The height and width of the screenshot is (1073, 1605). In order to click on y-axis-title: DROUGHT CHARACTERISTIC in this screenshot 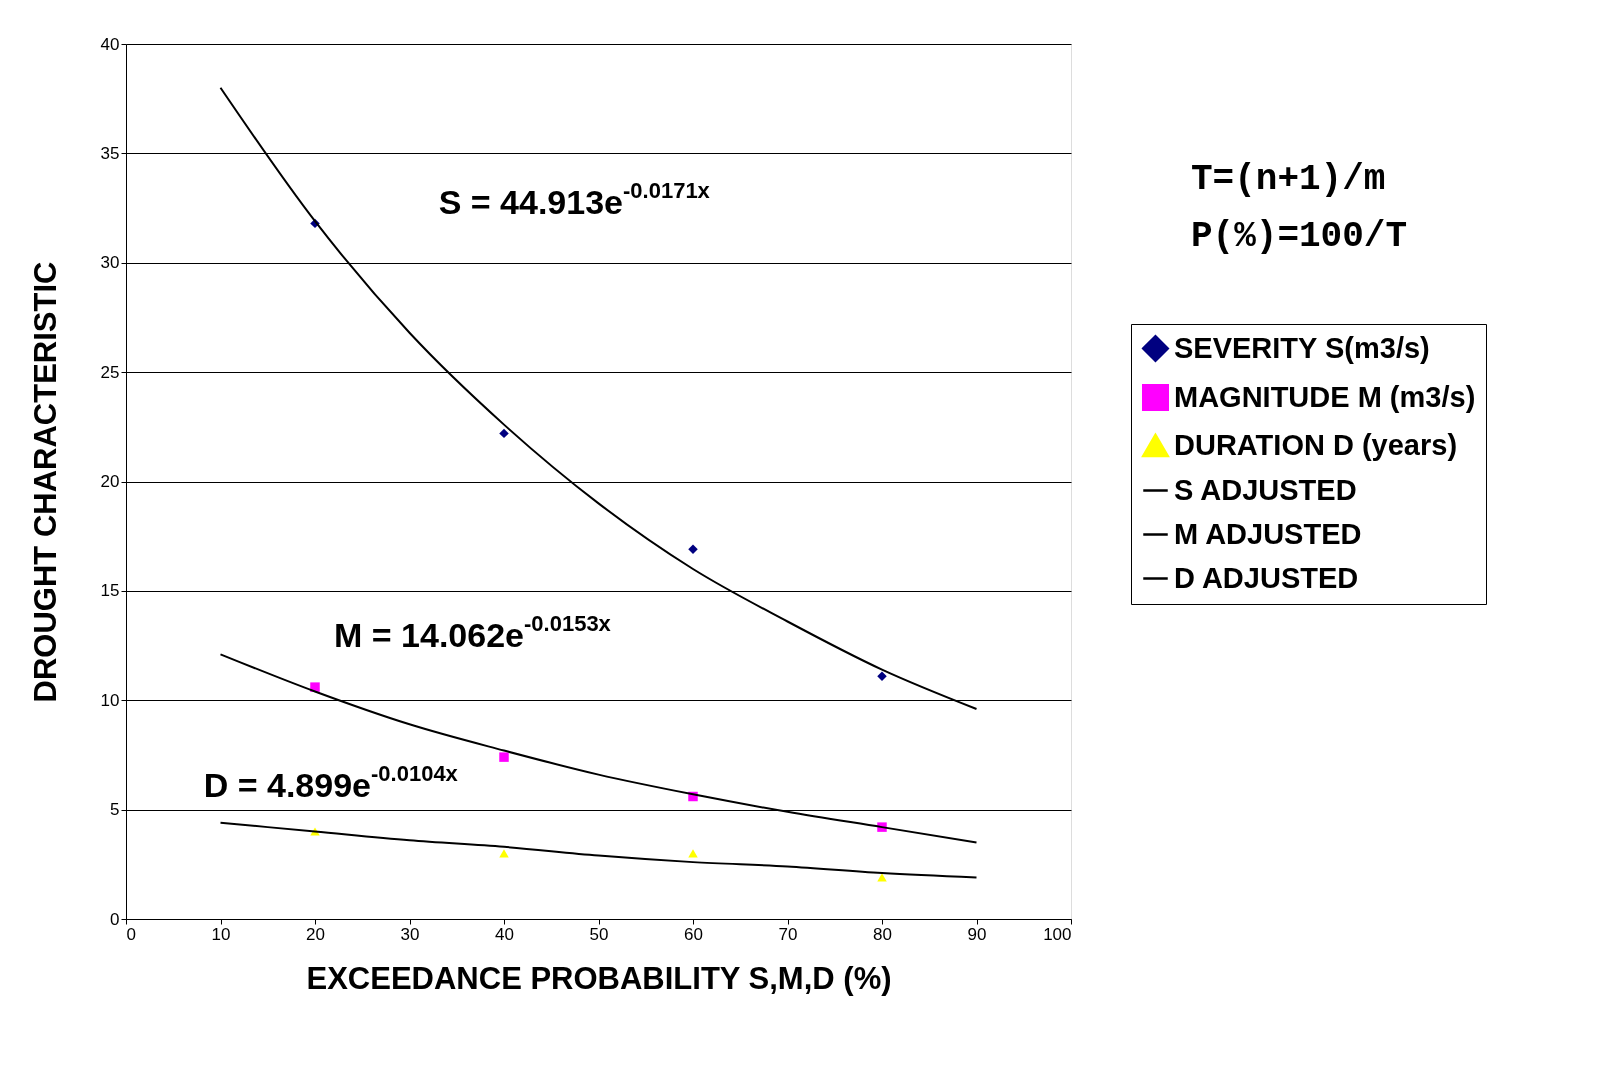, I will do `click(45, 482)`.